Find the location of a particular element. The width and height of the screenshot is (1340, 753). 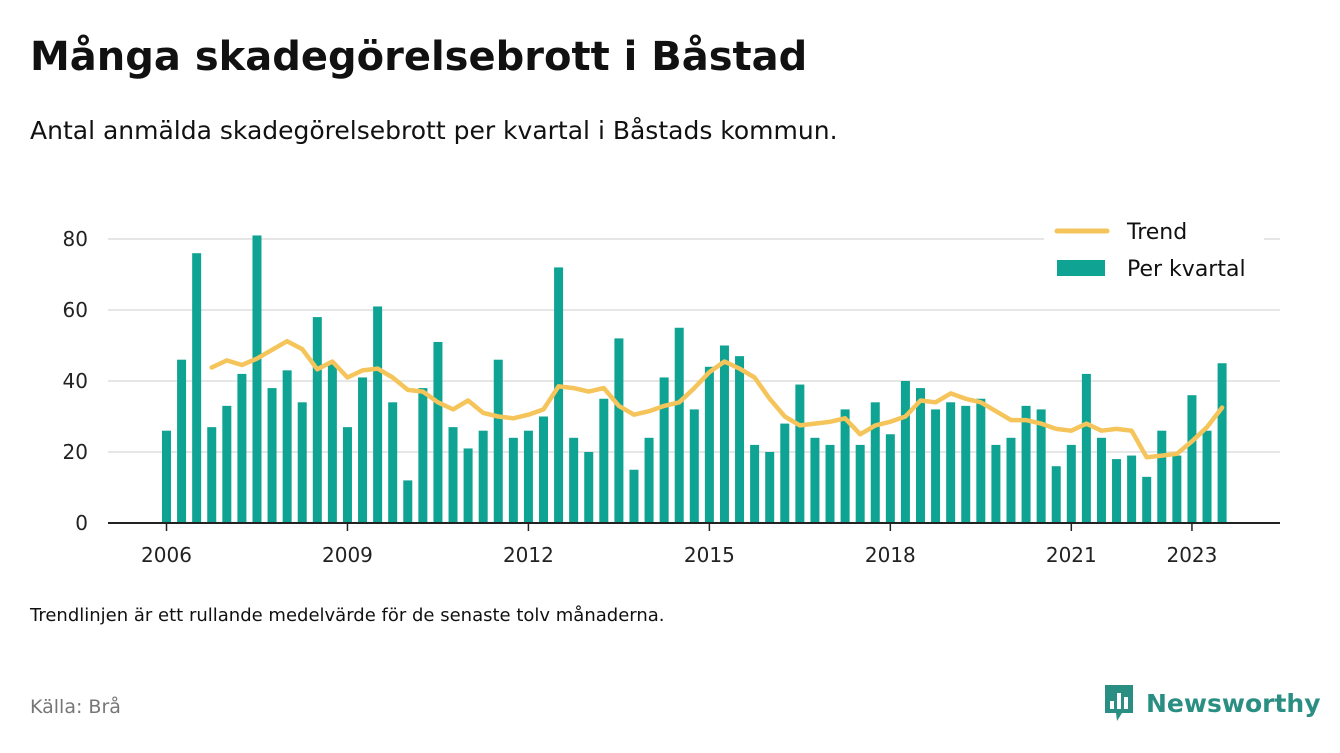

x-tick-label: 2018 is located at coordinates (890, 555).